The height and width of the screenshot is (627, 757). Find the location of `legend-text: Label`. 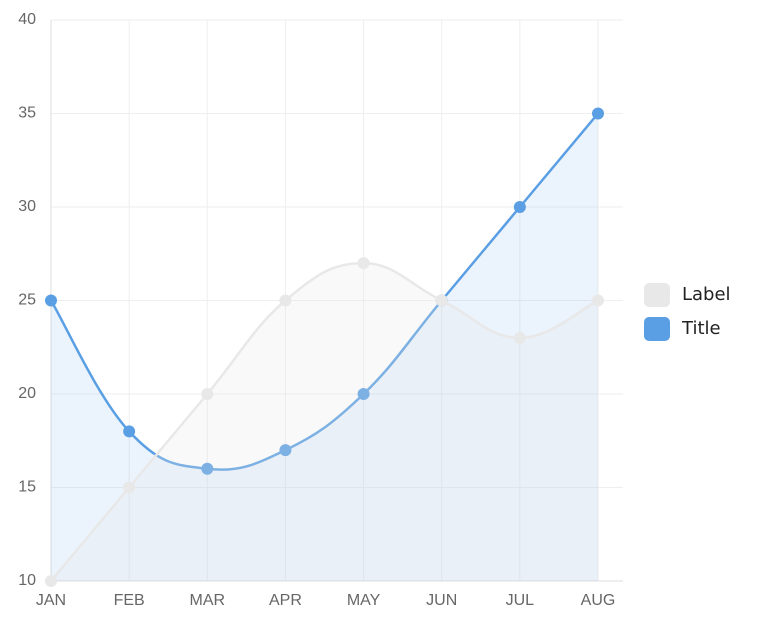

legend-text: Label is located at coordinates (706, 294).